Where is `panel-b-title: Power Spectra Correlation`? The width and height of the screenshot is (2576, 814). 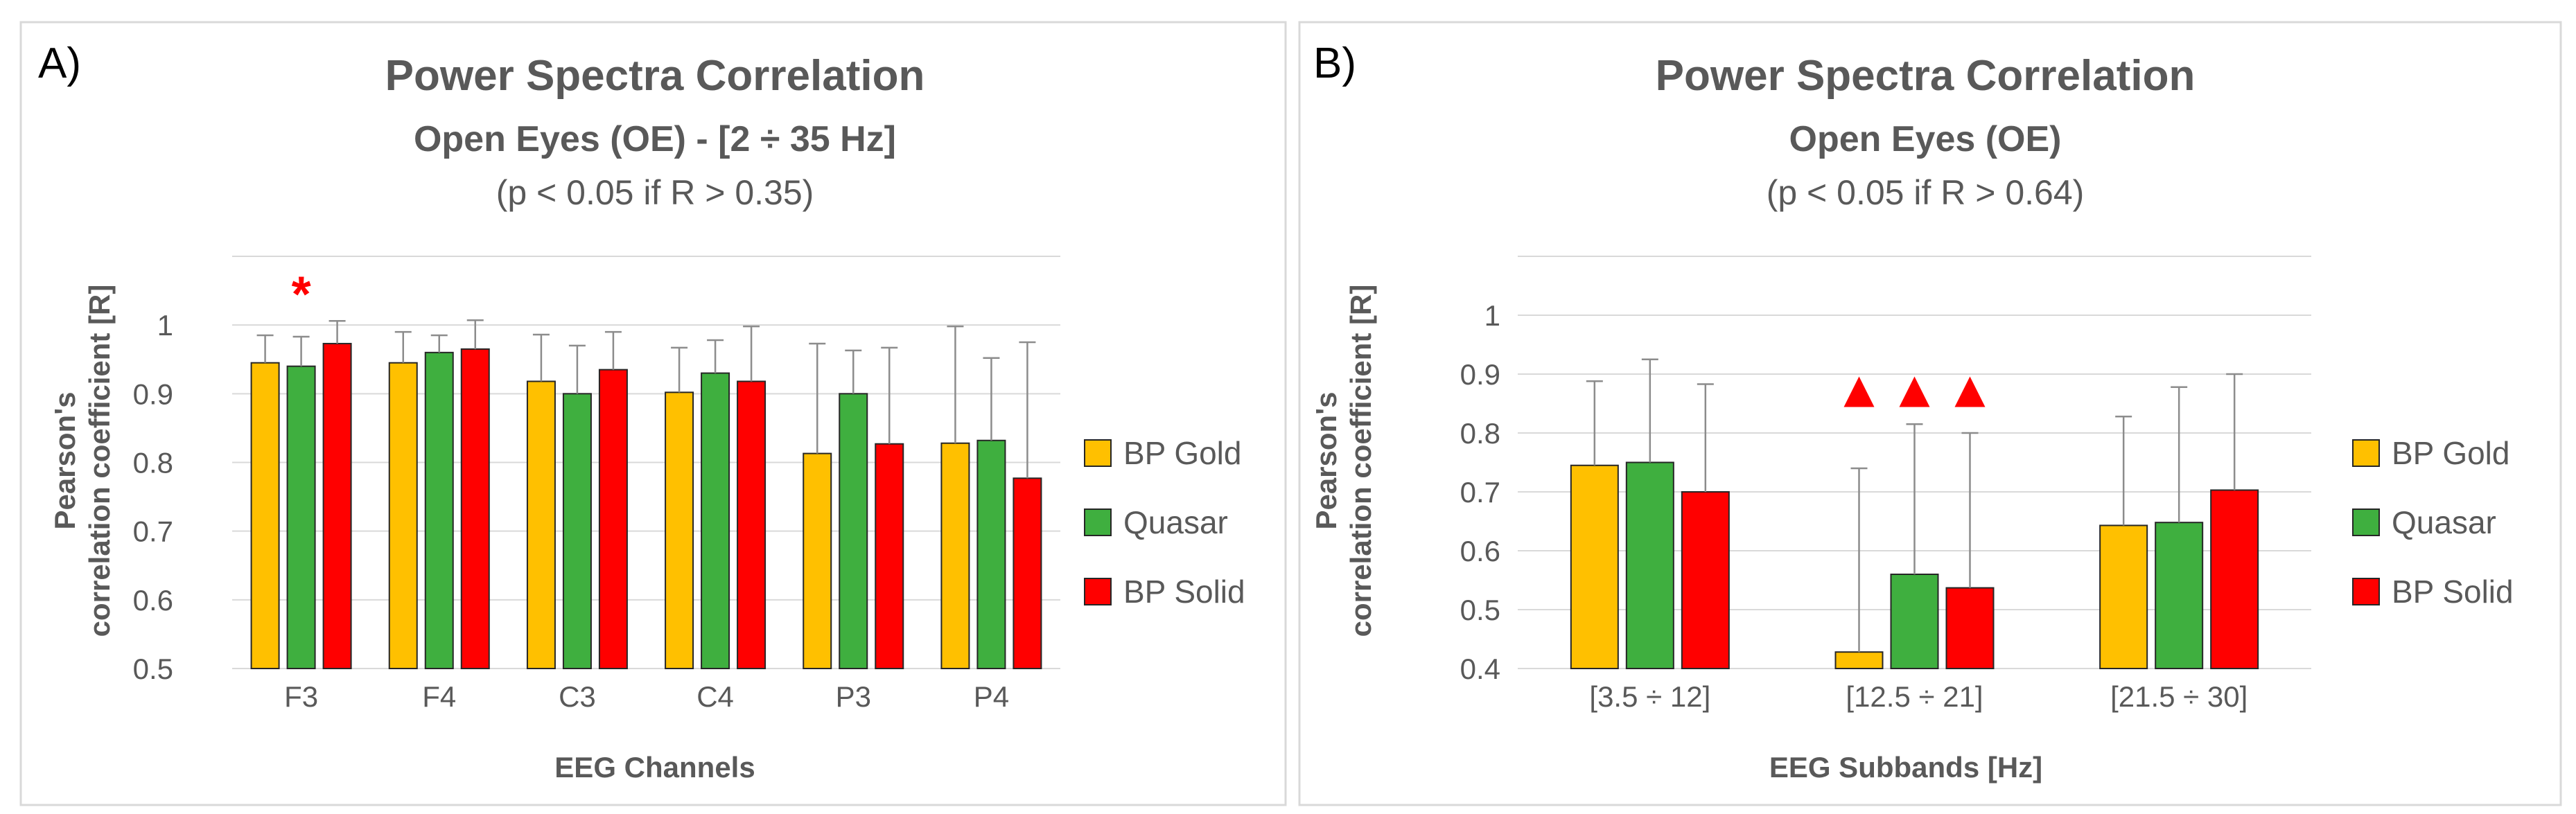 panel-b-title: Power Spectra Correlation is located at coordinates (1926, 76).